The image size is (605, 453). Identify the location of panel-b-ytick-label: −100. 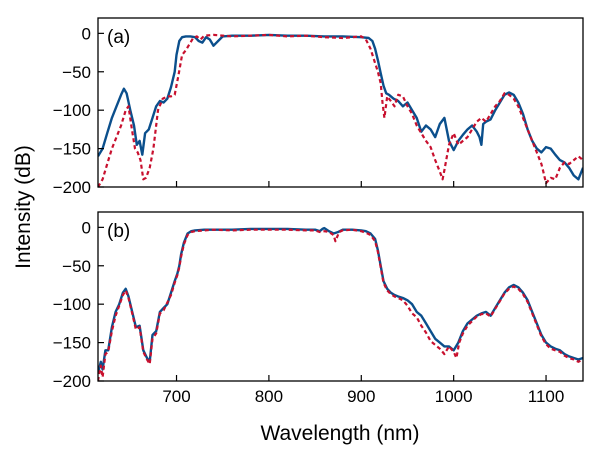
(72, 304).